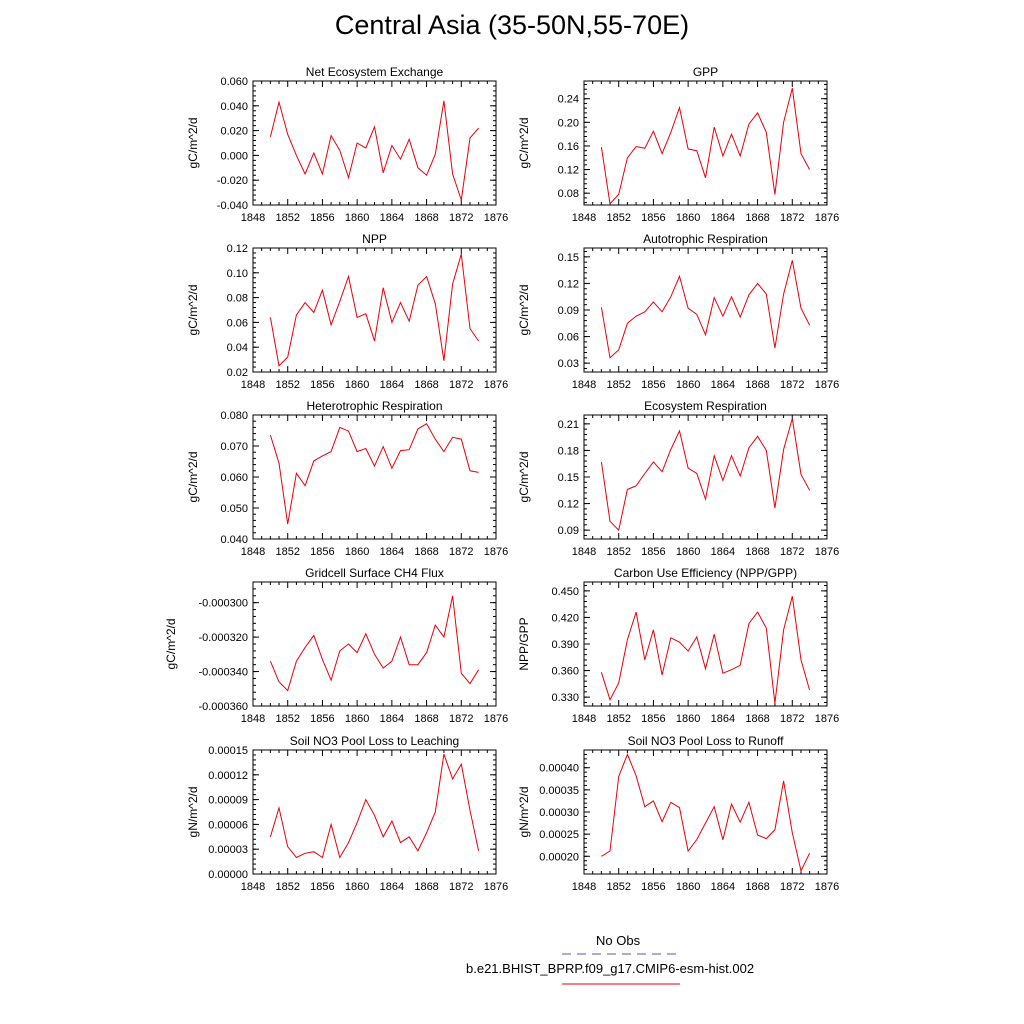 Image resolution: width=1024 pixels, height=1024 pixels. I want to click on y-tick-label: 0.00040, so click(559, 769).